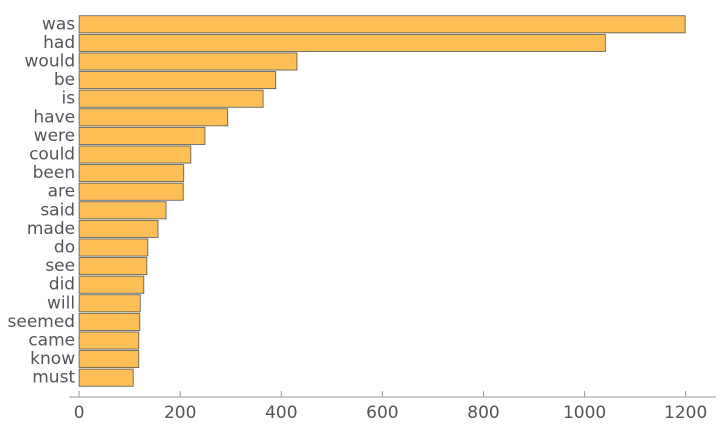 Image resolution: width=720 pixels, height=426 pixels. What do you see at coordinates (62, 285) in the screenshot?
I see `y-tick-label: did` at bounding box center [62, 285].